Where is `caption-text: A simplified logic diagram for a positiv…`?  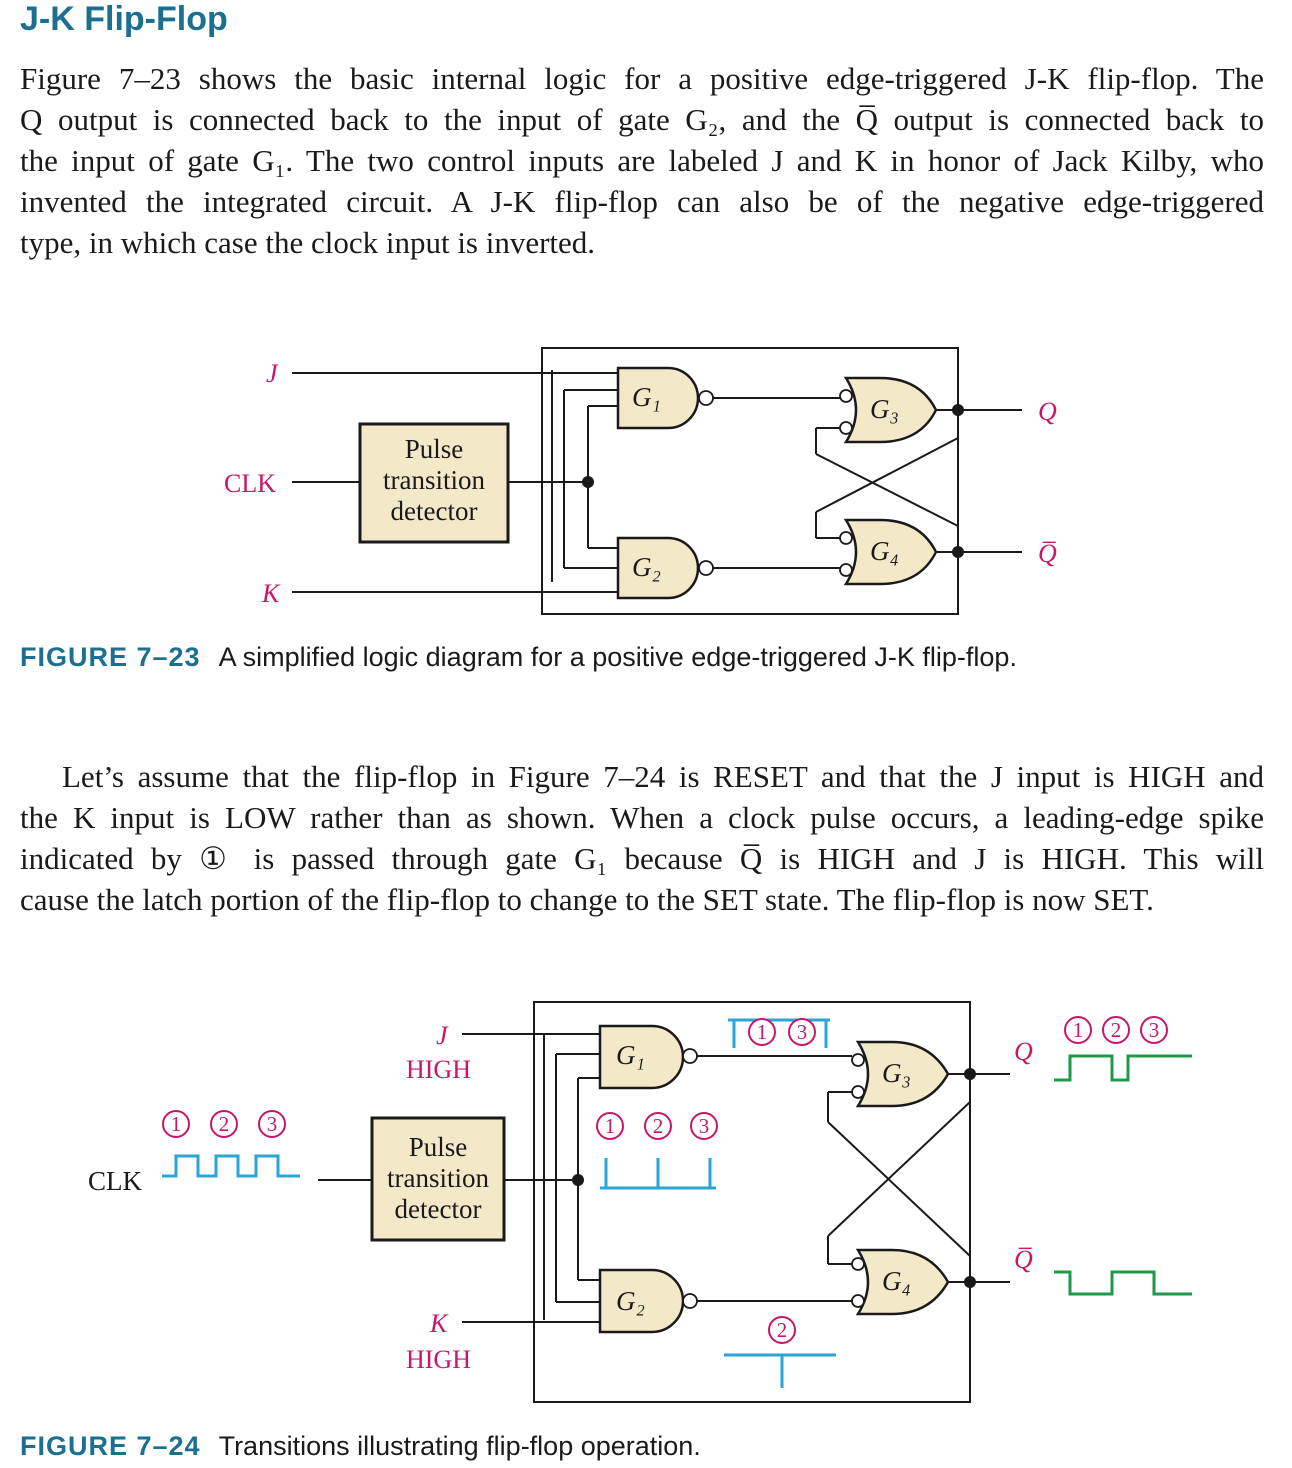 caption-text: A simplified logic diagram for a positiv… is located at coordinates (617, 657).